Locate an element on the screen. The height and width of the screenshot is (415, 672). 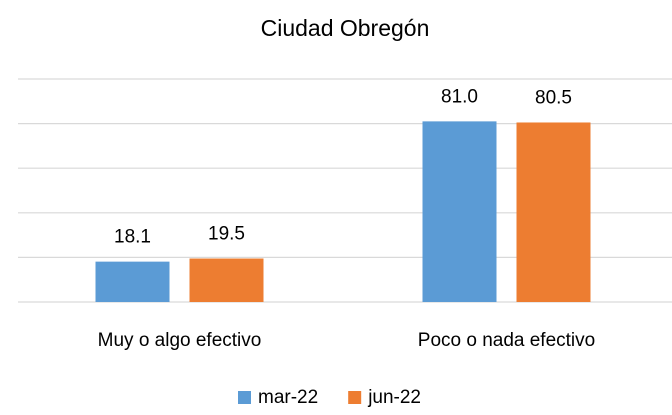
value-label: 80.5 is located at coordinates (553, 98).